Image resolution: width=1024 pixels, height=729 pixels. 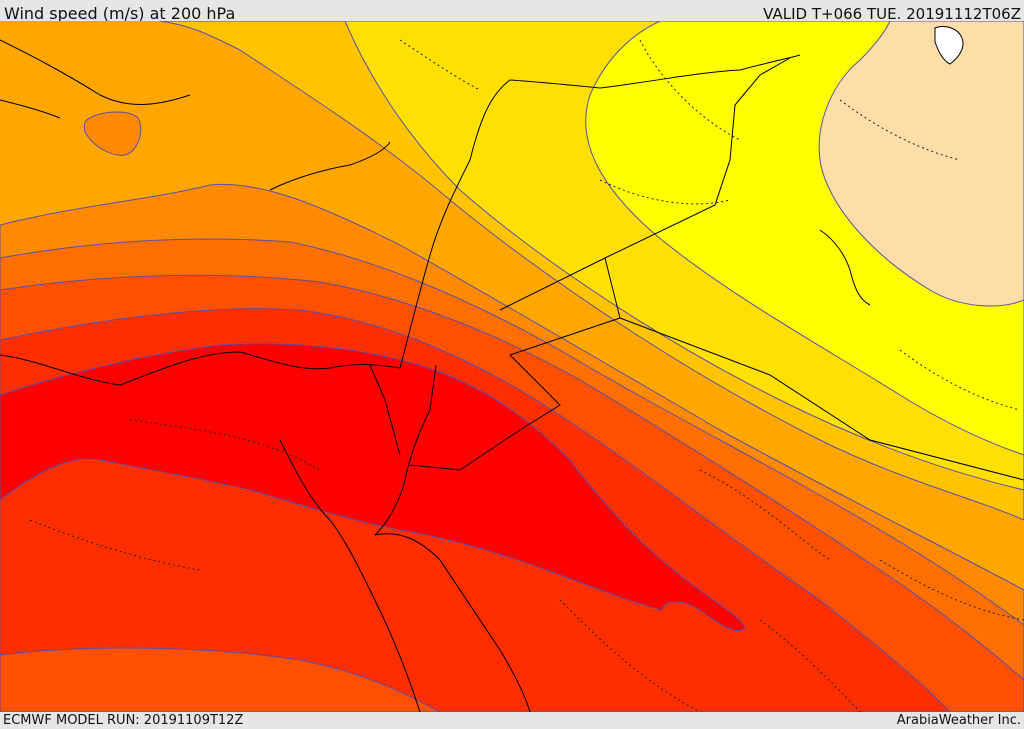 I want to click on valid-time: VALID T+066 TUE. 20191112T06Z, so click(x=892, y=14).